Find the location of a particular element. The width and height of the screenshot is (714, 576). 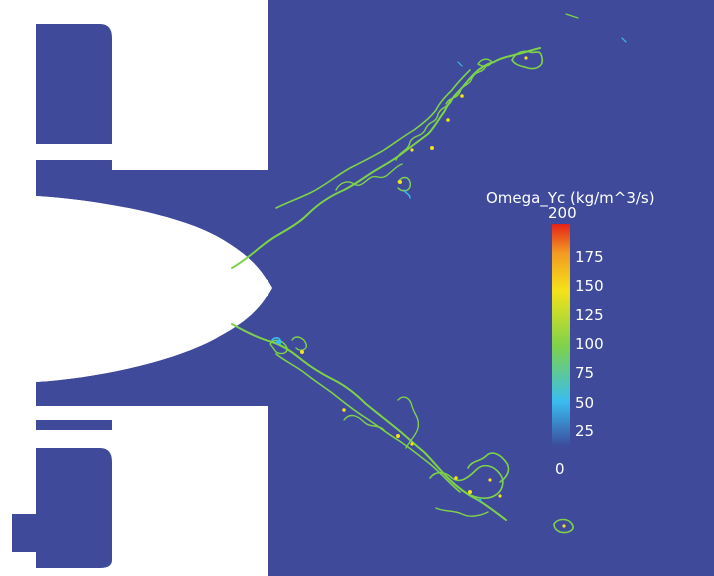

lower-injector-wall is located at coordinates (152, 351).